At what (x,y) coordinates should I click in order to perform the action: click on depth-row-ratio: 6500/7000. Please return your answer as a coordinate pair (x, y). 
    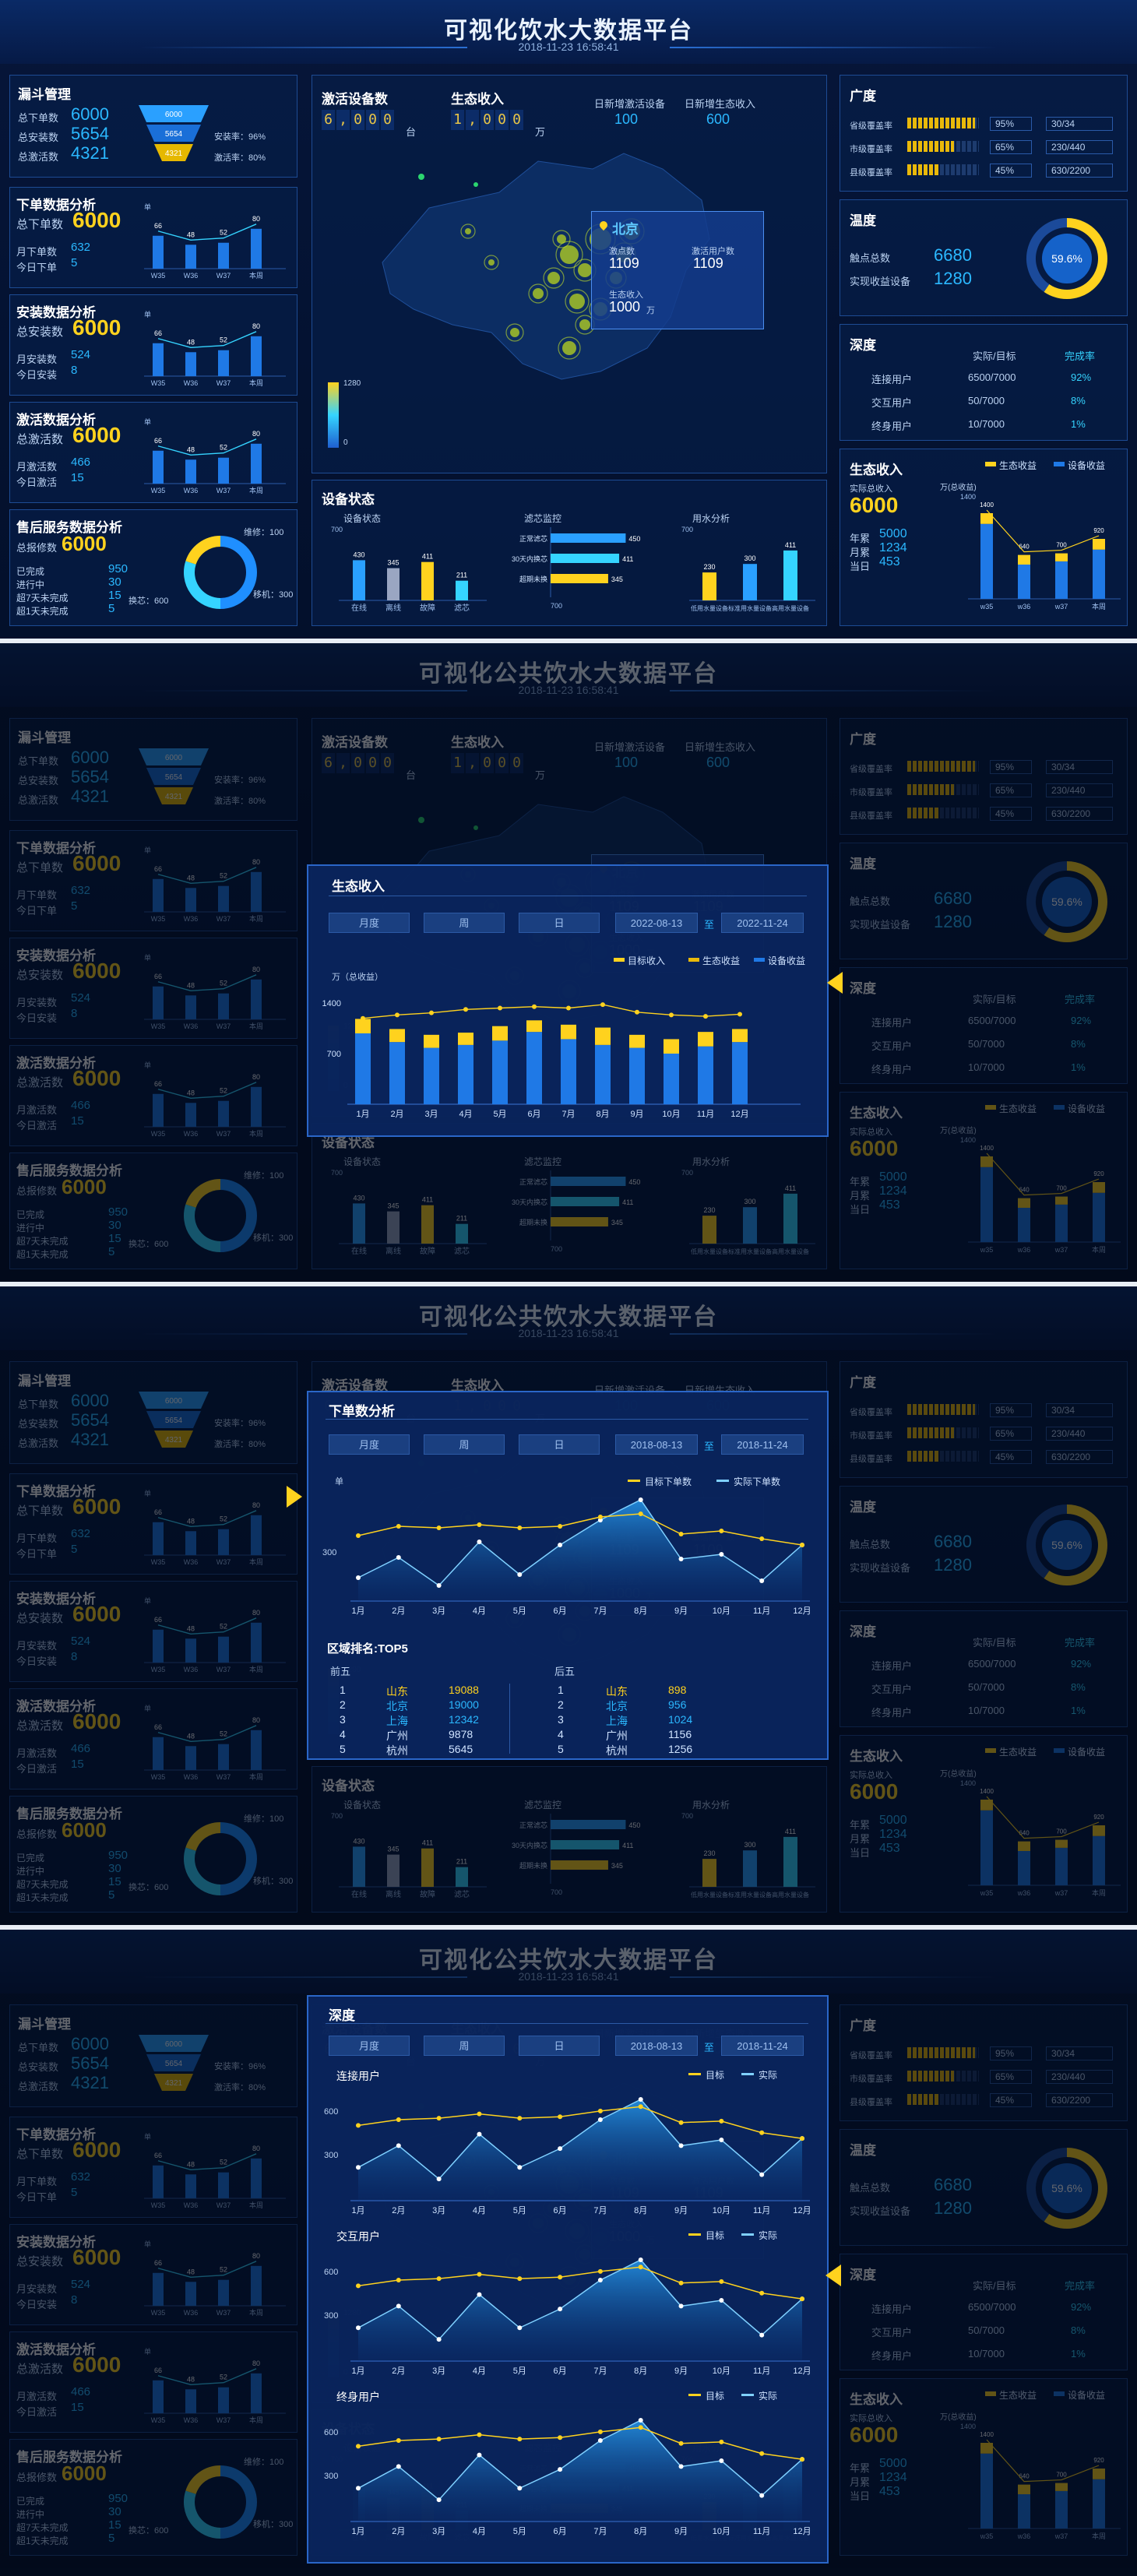
    Looking at the image, I should click on (992, 377).